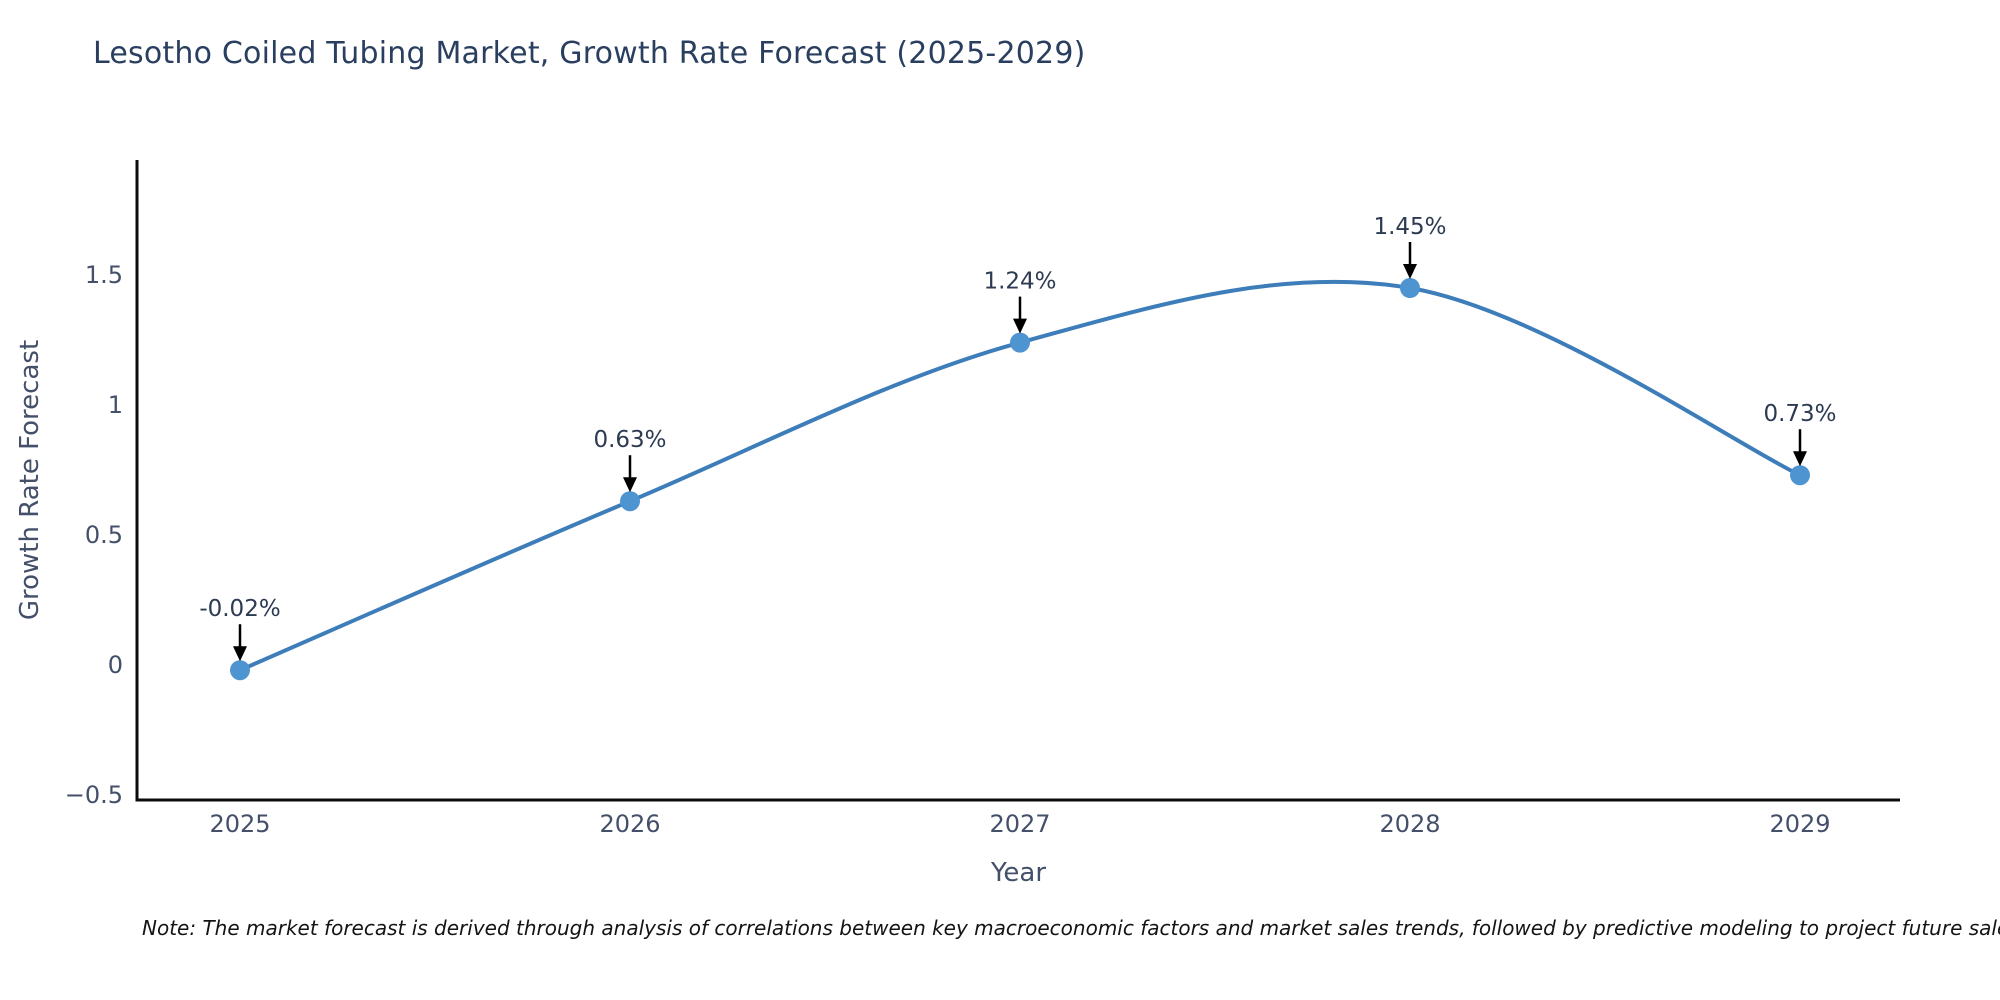 The width and height of the screenshot is (2000, 1000). Describe the element at coordinates (104, 535) in the screenshot. I see `y-tick-label: 0.5` at that location.